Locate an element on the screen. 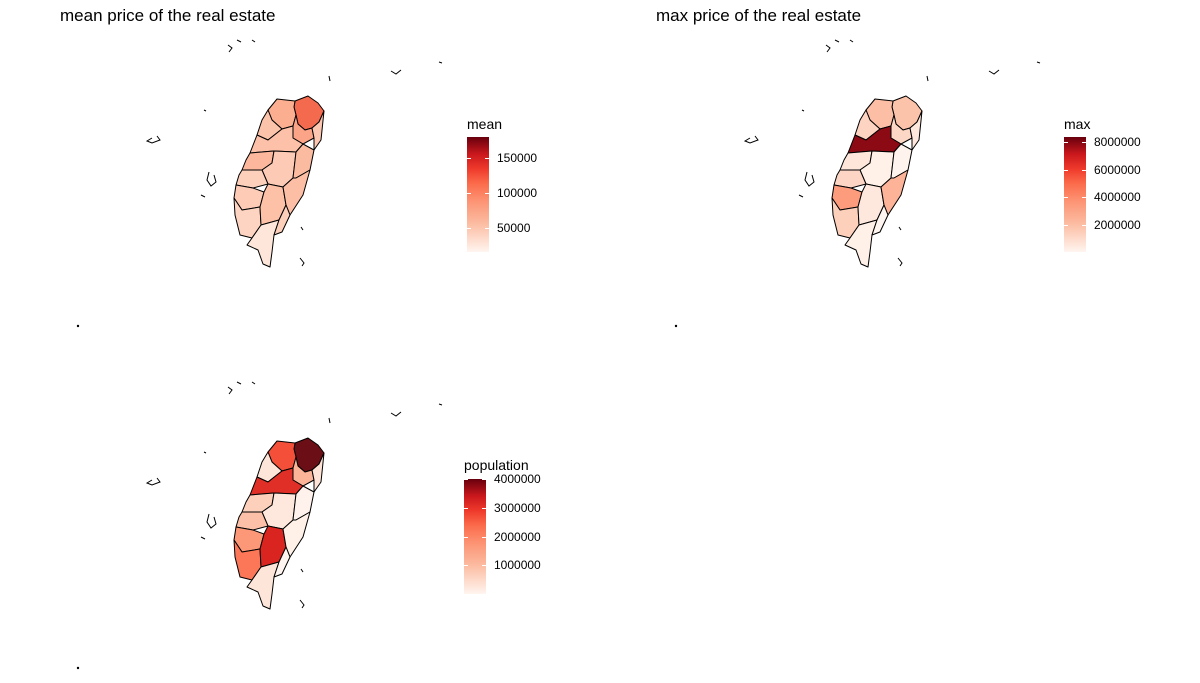  legend-title: max is located at coordinates (1077, 124).